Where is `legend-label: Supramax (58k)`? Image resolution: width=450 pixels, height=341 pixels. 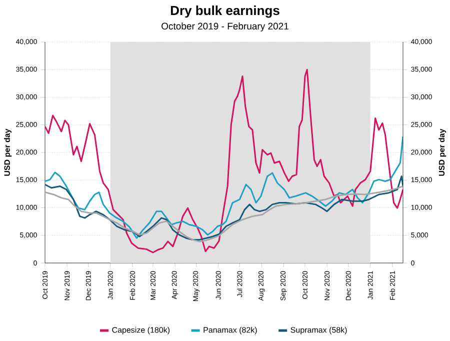
legend-label: Supramax (58k) is located at coordinates (318, 330).